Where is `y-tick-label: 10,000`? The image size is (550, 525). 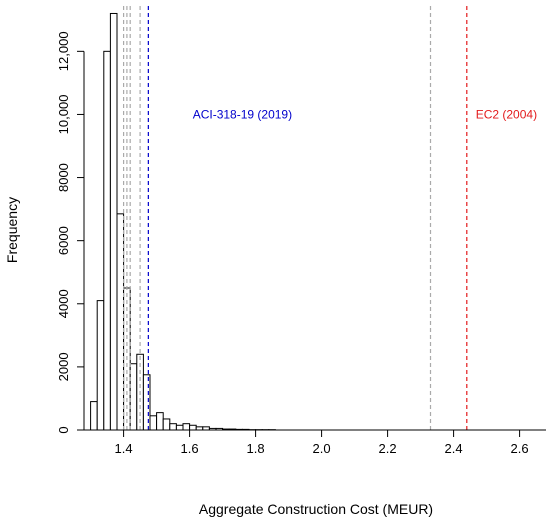 y-tick-label: 10,000 is located at coordinates (63, 115).